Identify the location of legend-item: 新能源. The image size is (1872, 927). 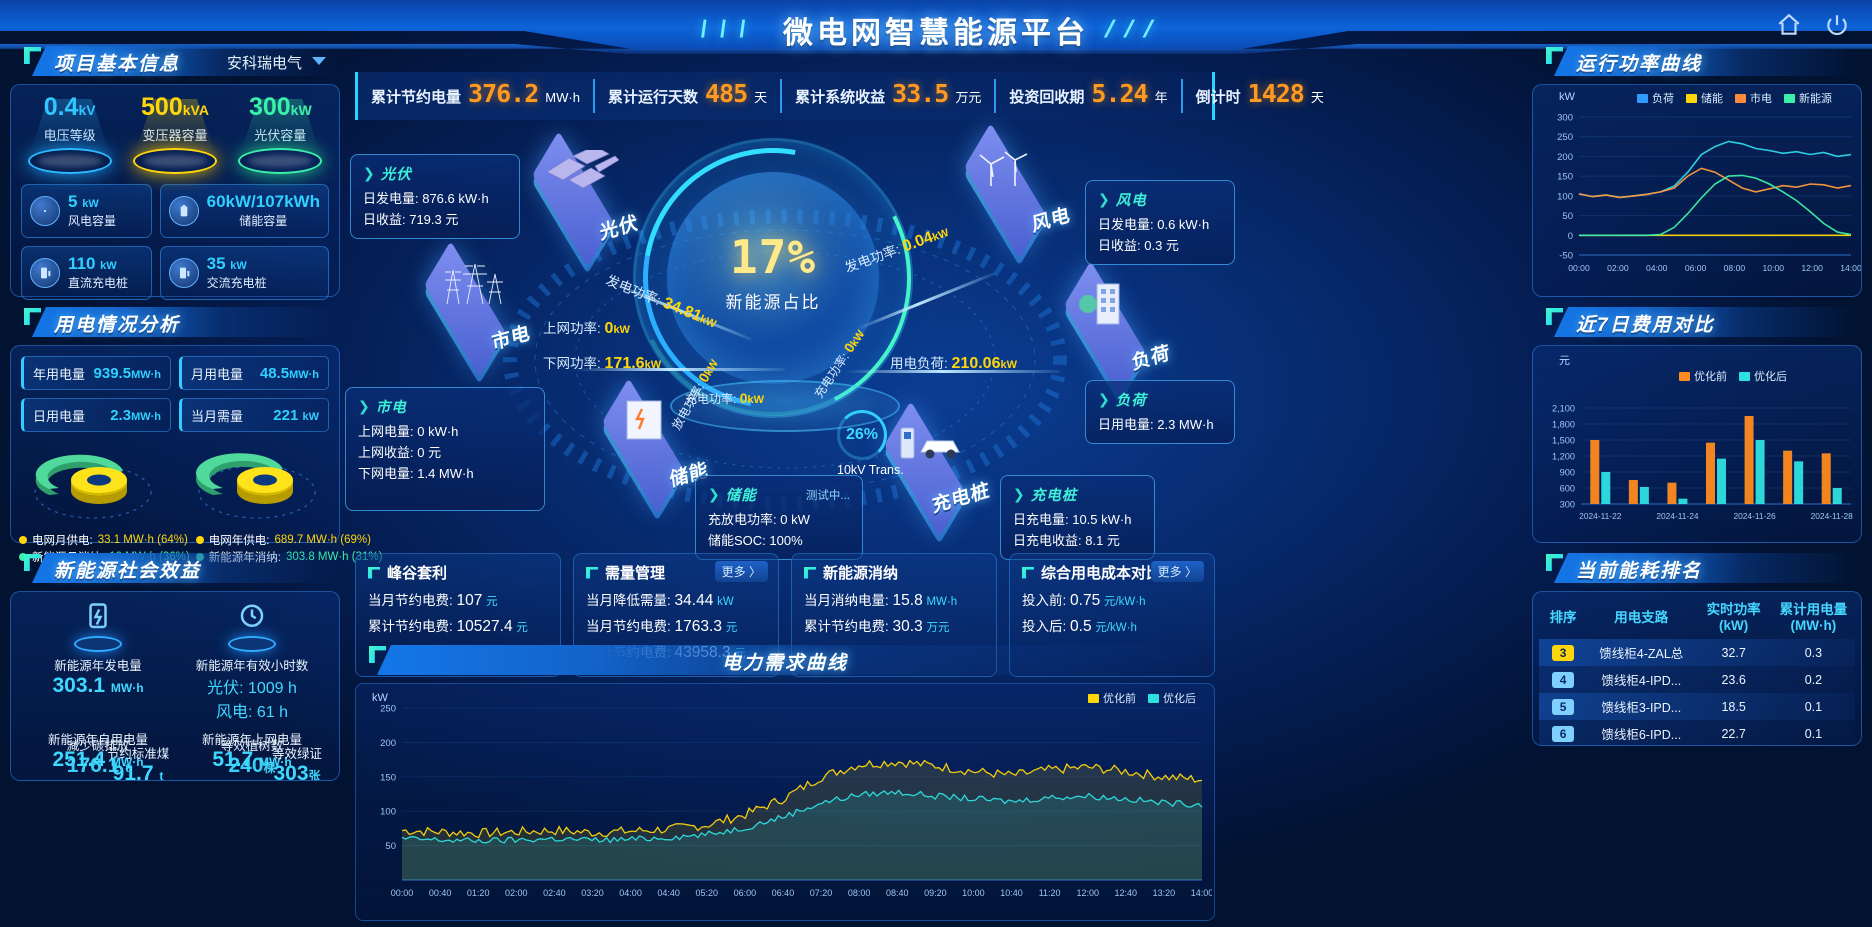
(1808, 98).